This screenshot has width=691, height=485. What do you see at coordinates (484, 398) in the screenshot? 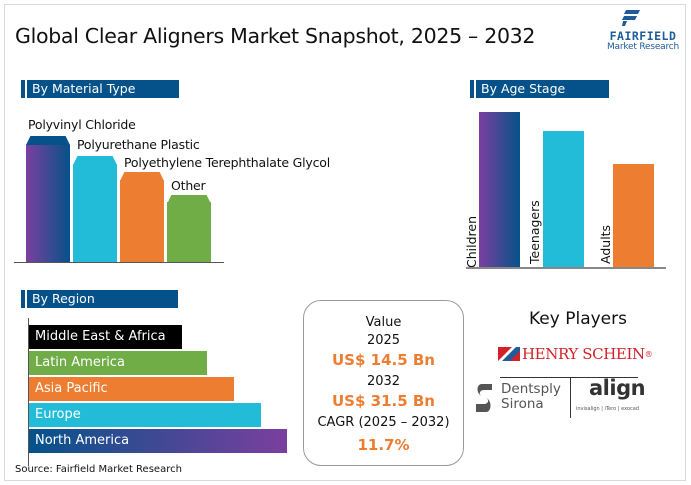
I see `dentsply-sirona-icon` at bounding box center [484, 398].